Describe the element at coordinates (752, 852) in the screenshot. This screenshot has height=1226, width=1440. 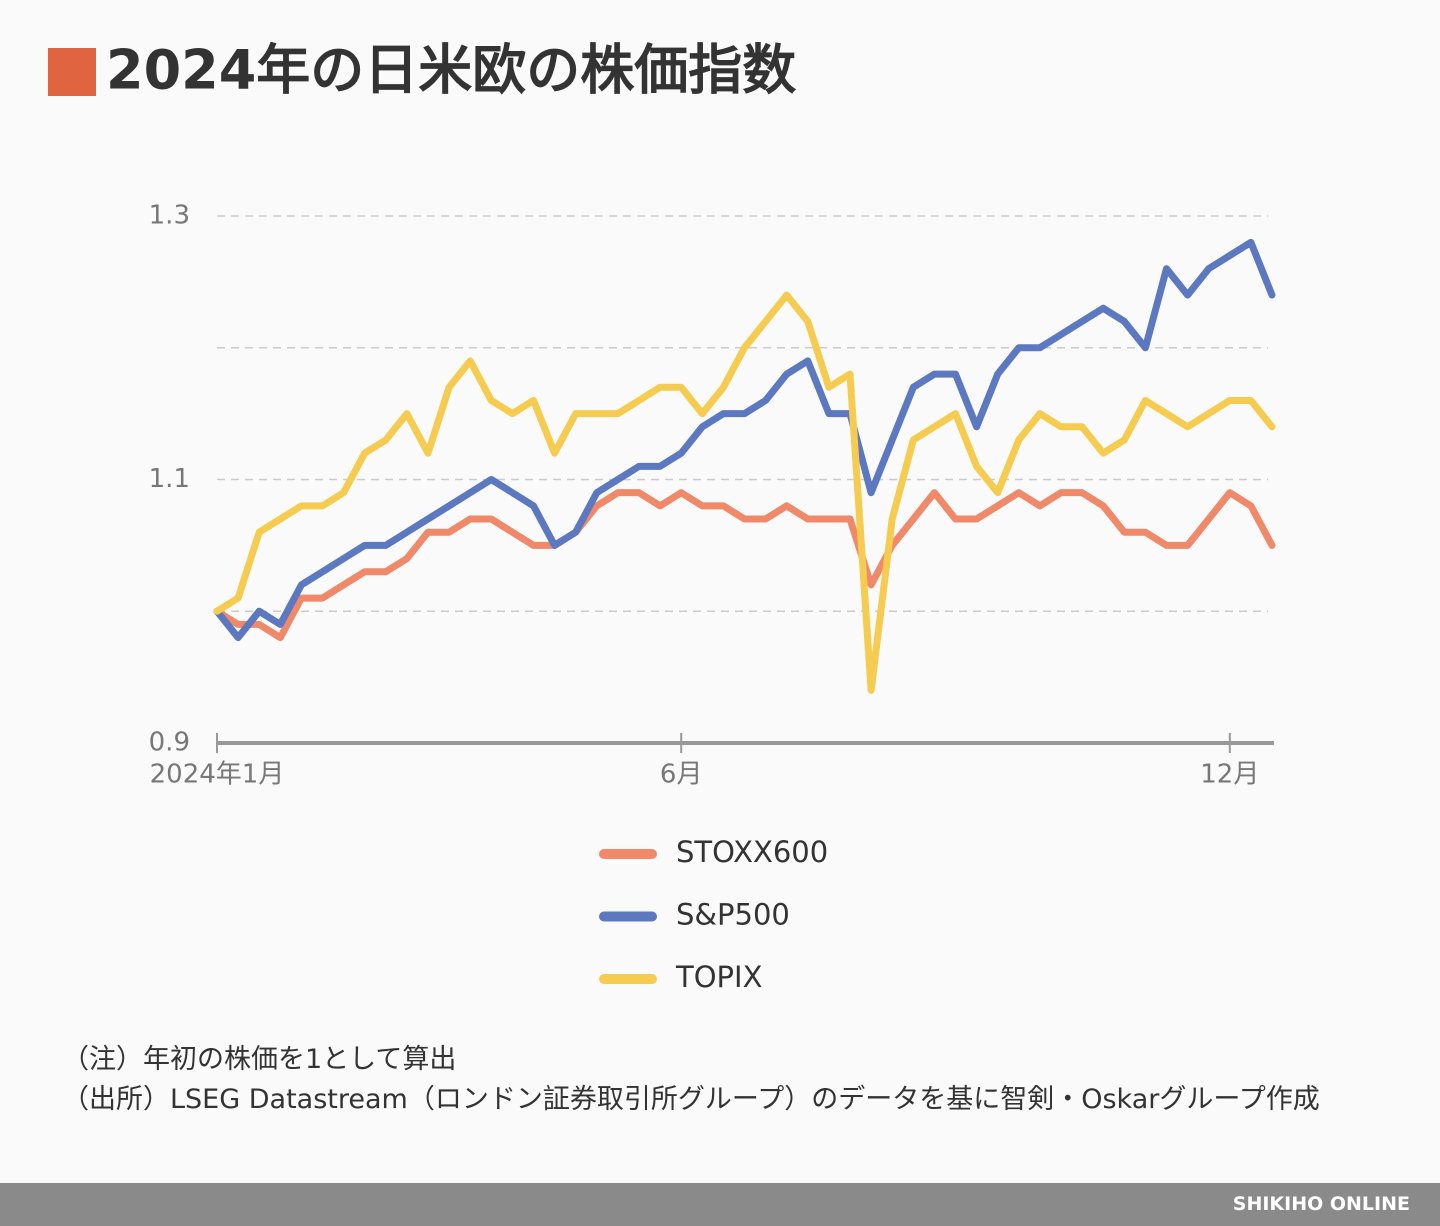
I see `legend-label: STOXX600` at that location.